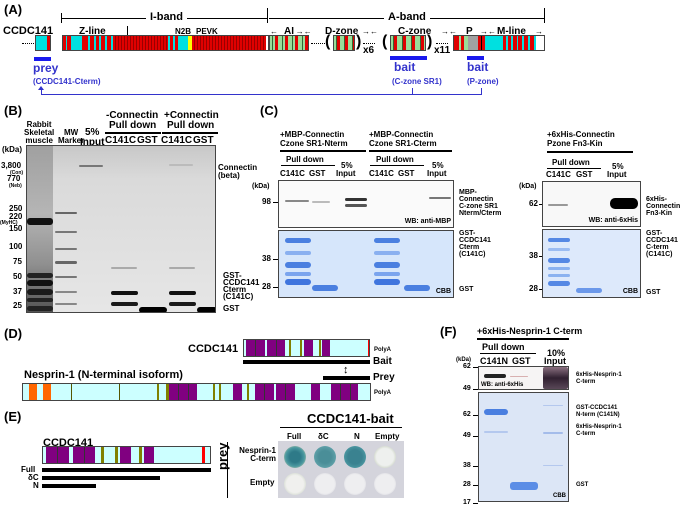 The width and height of the screenshot is (685, 507). Describe the element at coordinates (11, 165) in the screenshot. I see `marker-3800: 3,800` at that location.